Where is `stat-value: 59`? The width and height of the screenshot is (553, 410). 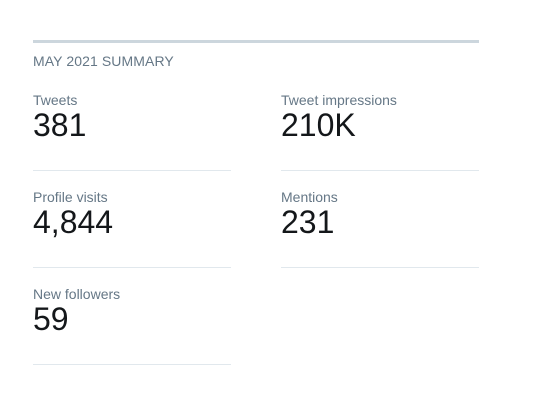
stat-value: 59 is located at coordinates (51, 319).